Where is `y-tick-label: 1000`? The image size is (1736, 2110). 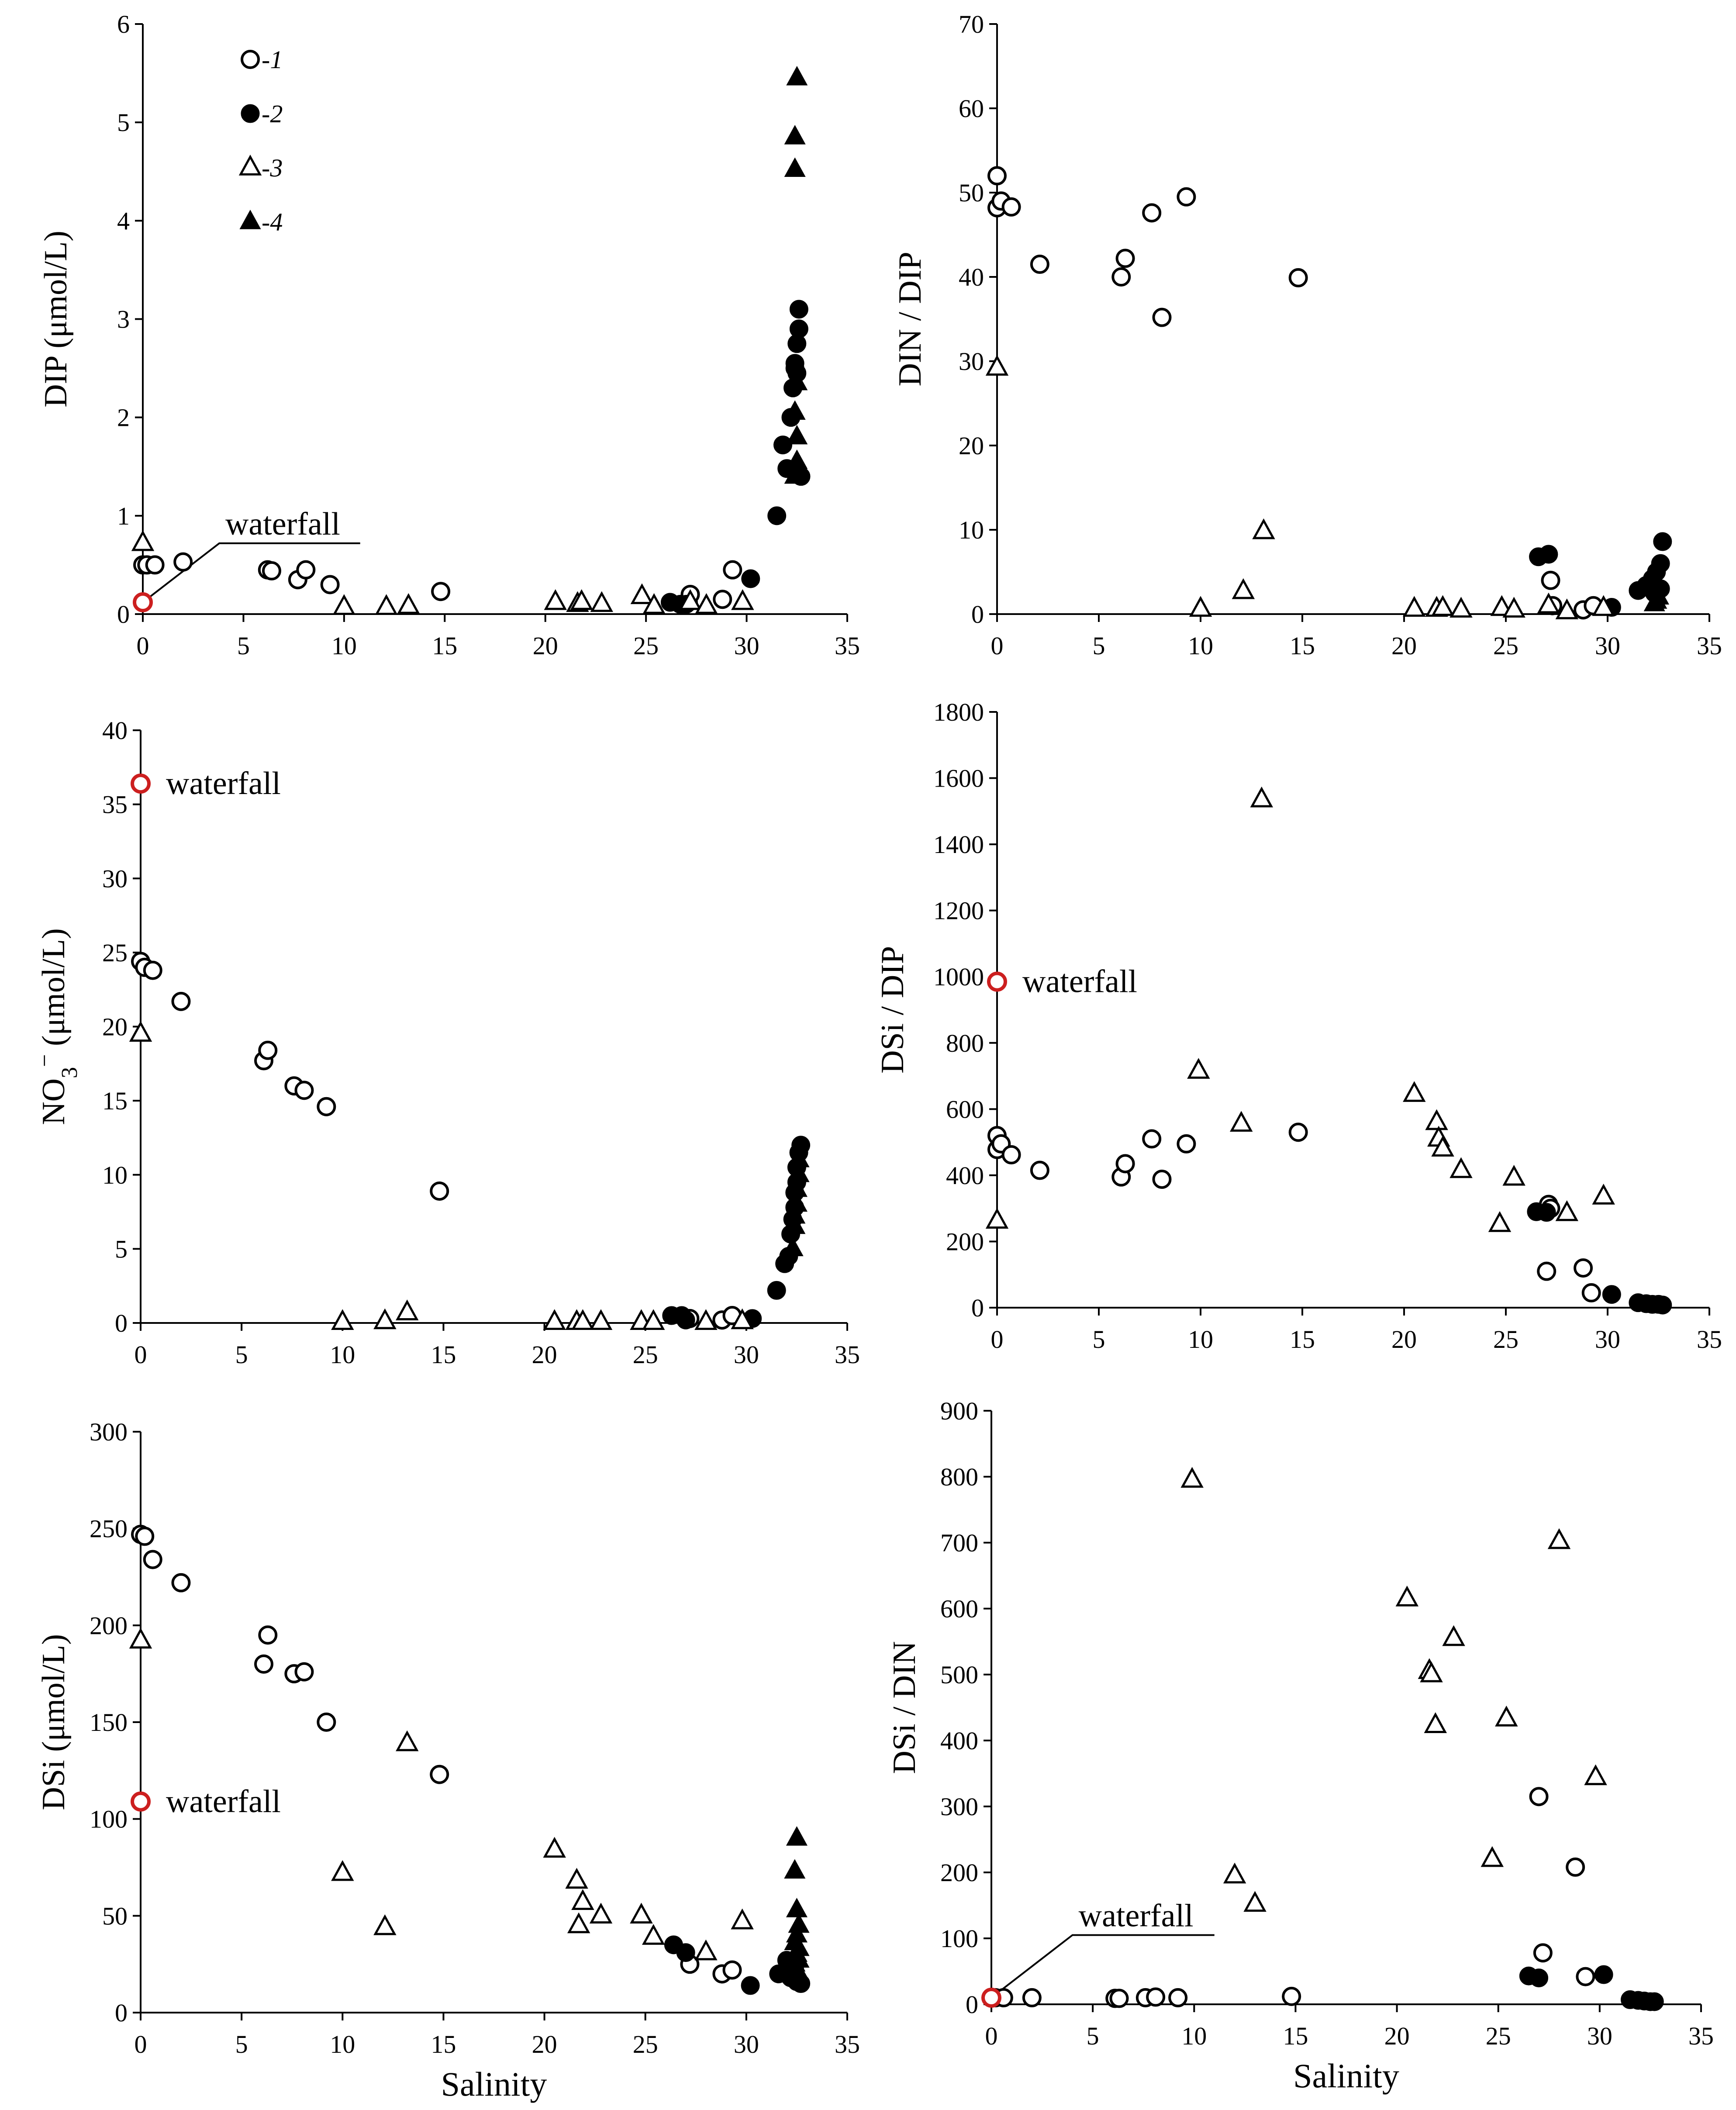 y-tick-label: 1000 is located at coordinates (959, 977).